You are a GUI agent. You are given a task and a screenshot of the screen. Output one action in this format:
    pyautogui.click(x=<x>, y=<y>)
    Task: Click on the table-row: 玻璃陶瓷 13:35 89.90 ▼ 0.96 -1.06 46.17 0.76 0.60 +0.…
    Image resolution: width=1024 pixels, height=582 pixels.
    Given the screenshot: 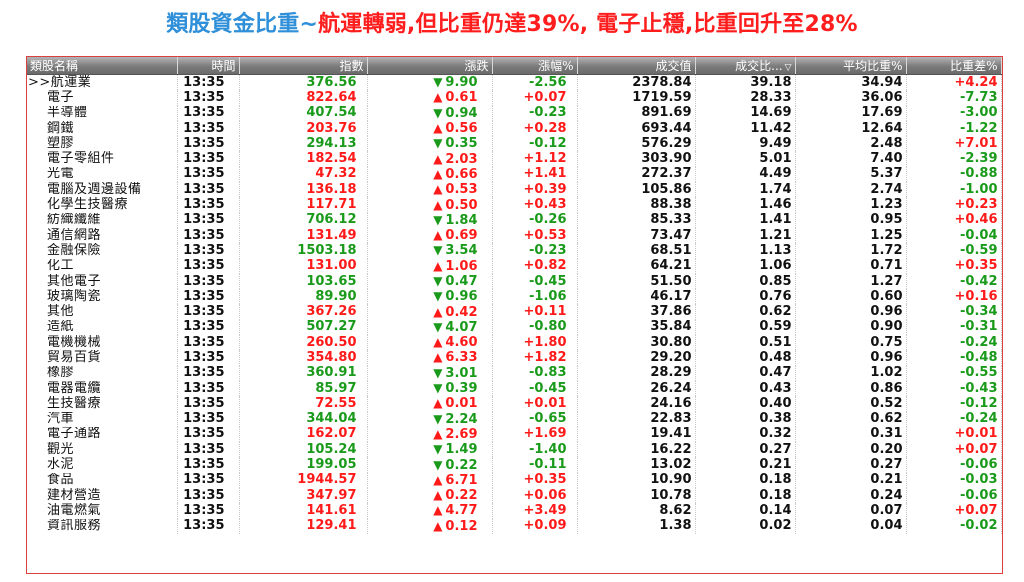 What is the action you would take?
    pyautogui.click(x=514, y=297)
    